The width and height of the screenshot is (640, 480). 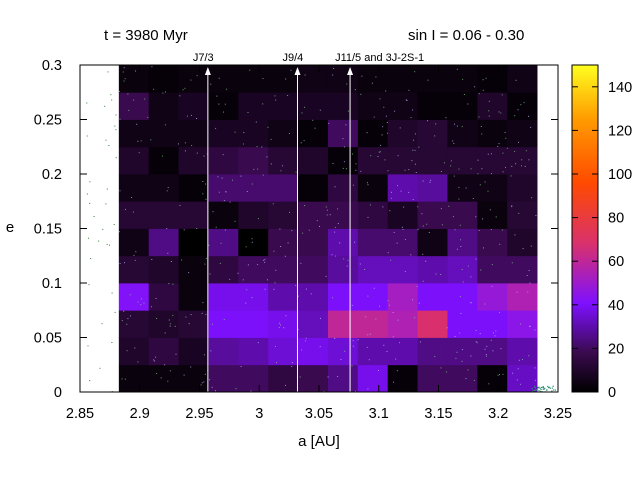 I want to click on x-tick-label: 2.95, so click(x=199, y=414).